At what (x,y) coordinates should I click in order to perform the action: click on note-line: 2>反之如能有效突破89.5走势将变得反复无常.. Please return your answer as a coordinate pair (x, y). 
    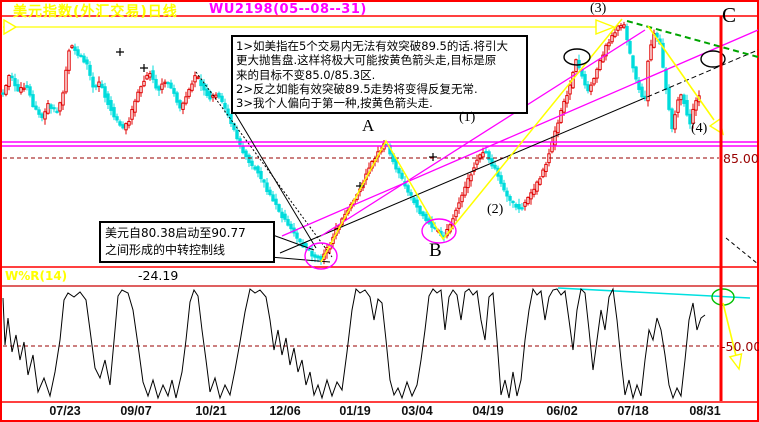
    Looking at the image, I should click on (357, 88).